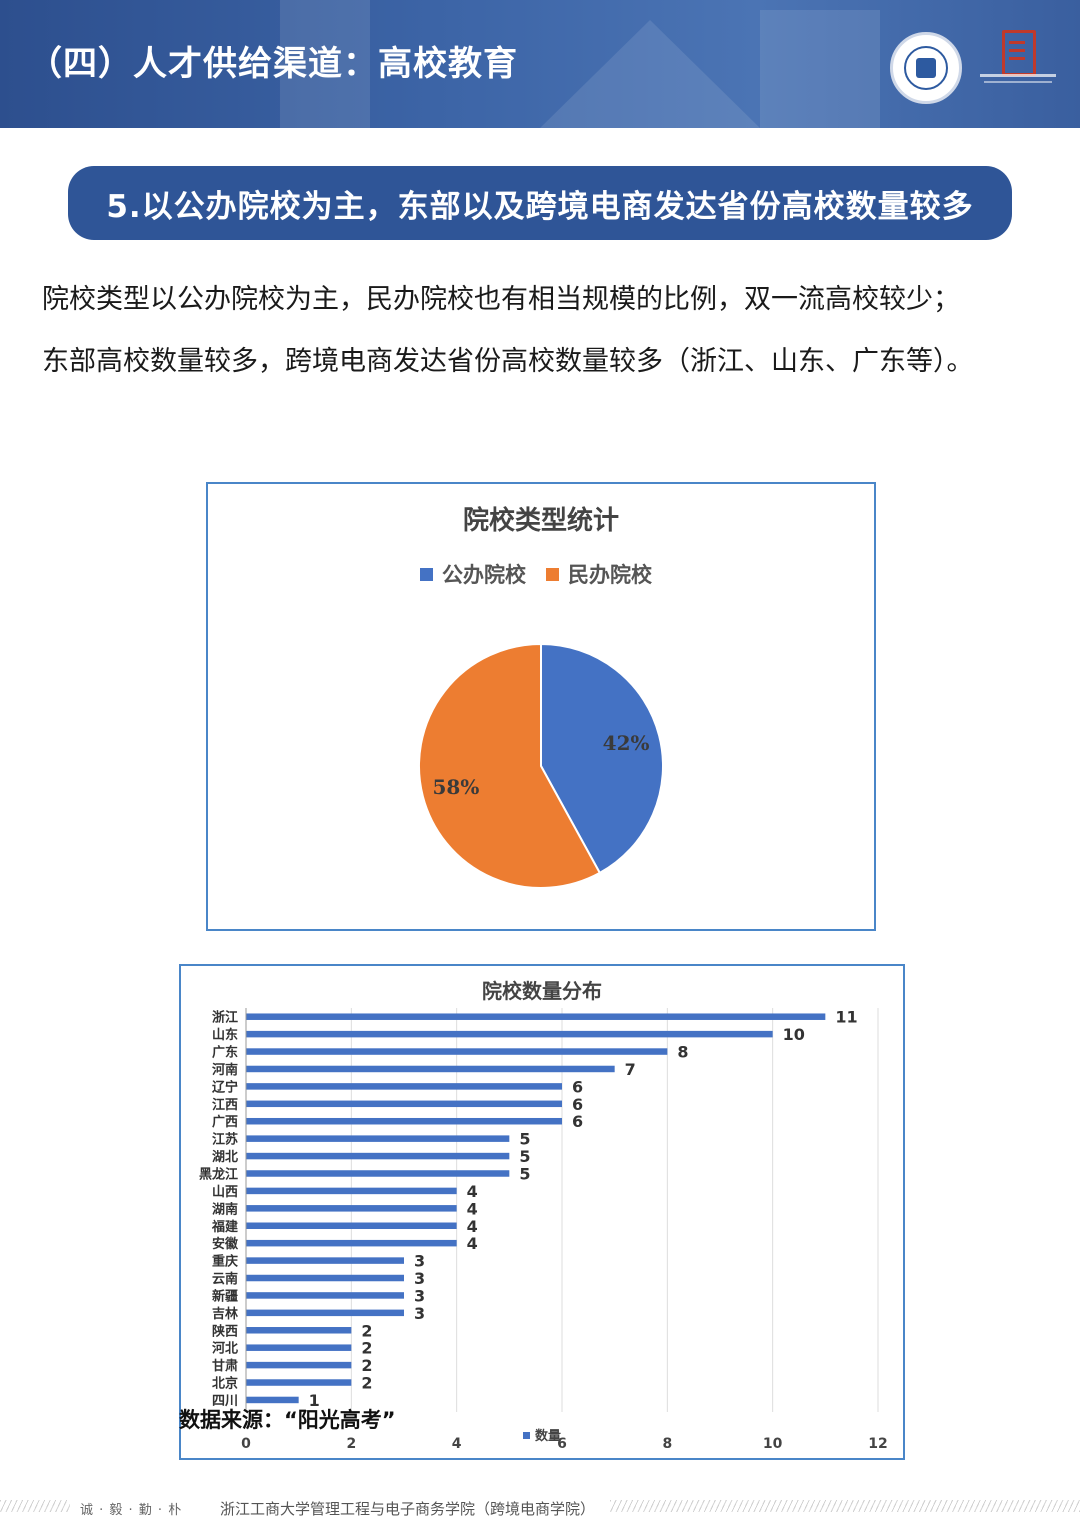 The width and height of the screenshot is (1080, 1527). I want to click on y-tick-label-10: 黑龙江, so click(218, 1174).